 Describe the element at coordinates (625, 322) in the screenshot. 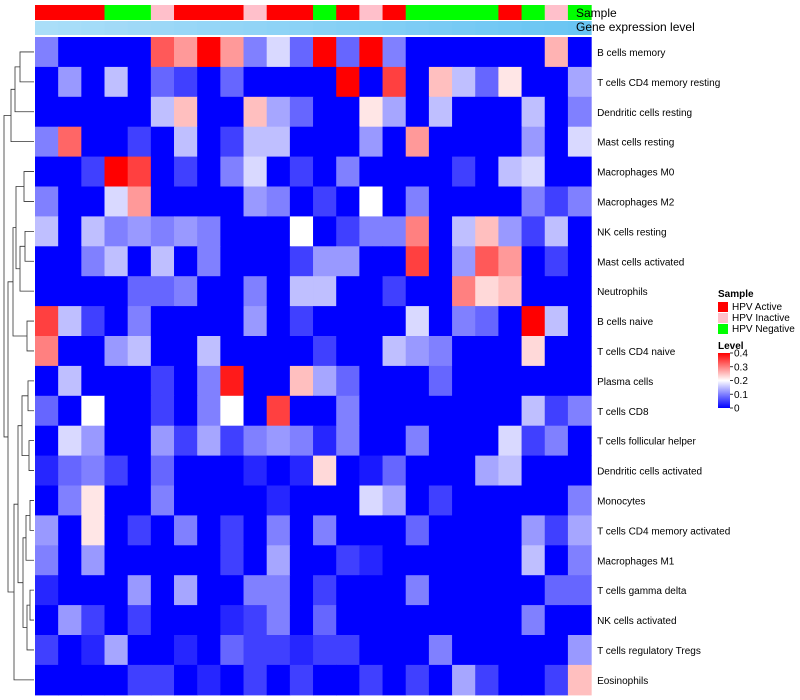

I see `row-label: B cells naive` at that location.